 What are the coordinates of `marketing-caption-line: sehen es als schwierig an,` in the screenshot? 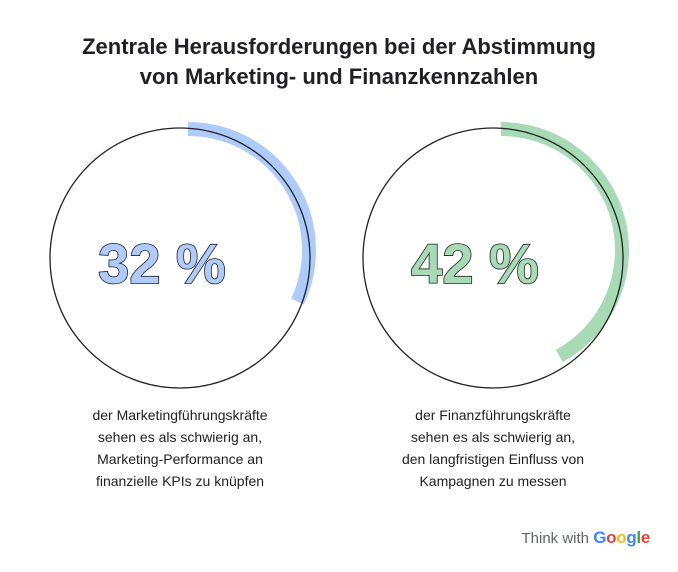 It's located at (180, 437).